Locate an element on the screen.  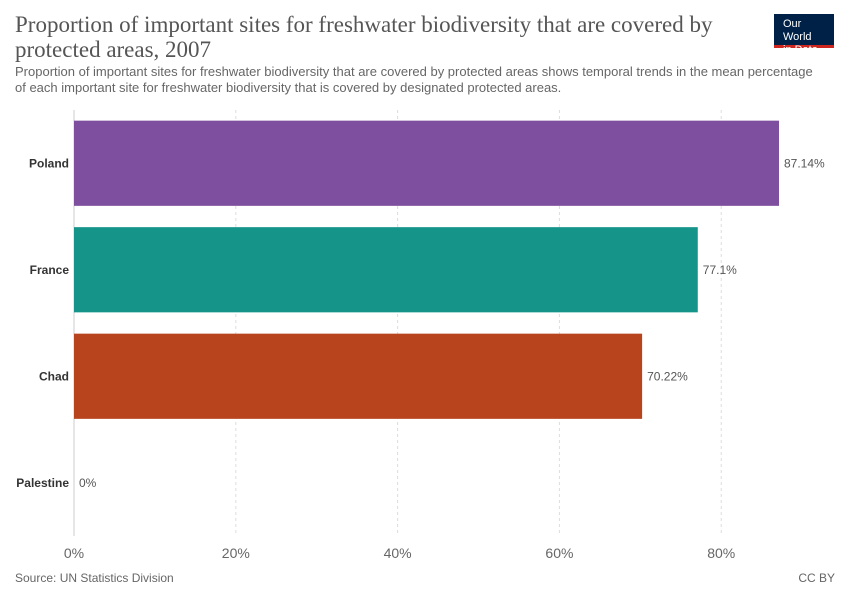
x-tick-label: 40% is located at coordinates (398, 553).